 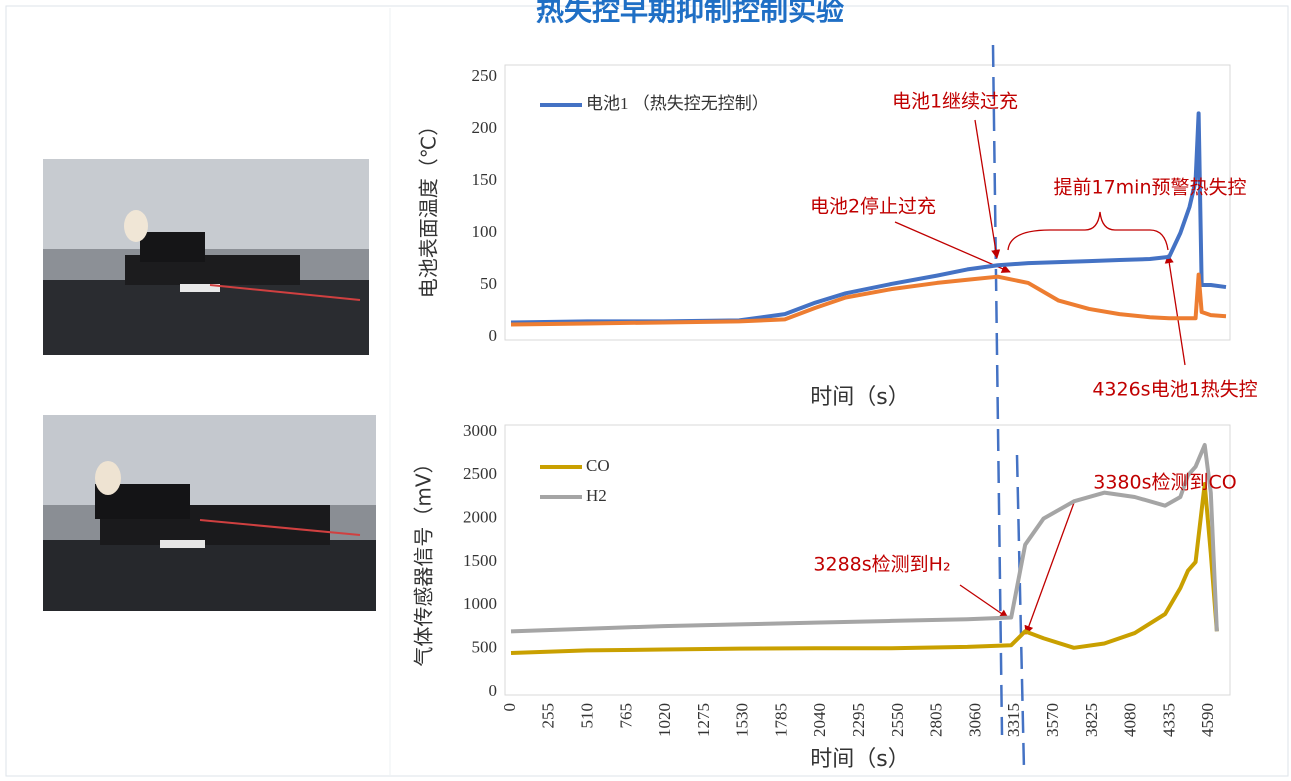 I want to click on y-tick-label: 2000, so click(x=480, y=517).